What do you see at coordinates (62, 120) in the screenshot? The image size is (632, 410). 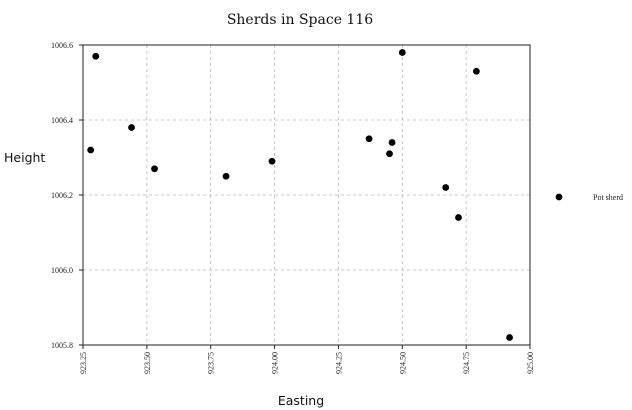 I see `y-tick-label: 1006.4` at bounding box center [62, 120].